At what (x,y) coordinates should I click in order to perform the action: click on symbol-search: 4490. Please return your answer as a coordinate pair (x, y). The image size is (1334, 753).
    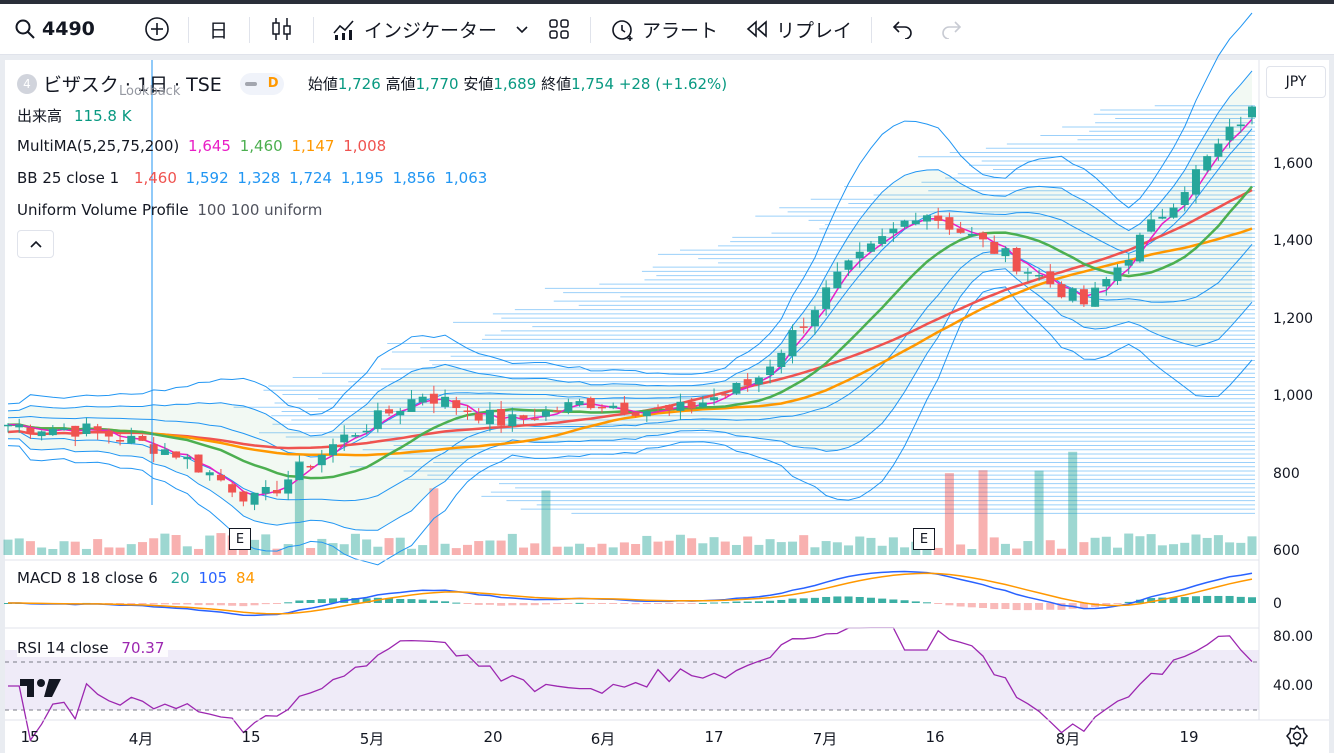
    Looking at the image, I should click on (54, 29).